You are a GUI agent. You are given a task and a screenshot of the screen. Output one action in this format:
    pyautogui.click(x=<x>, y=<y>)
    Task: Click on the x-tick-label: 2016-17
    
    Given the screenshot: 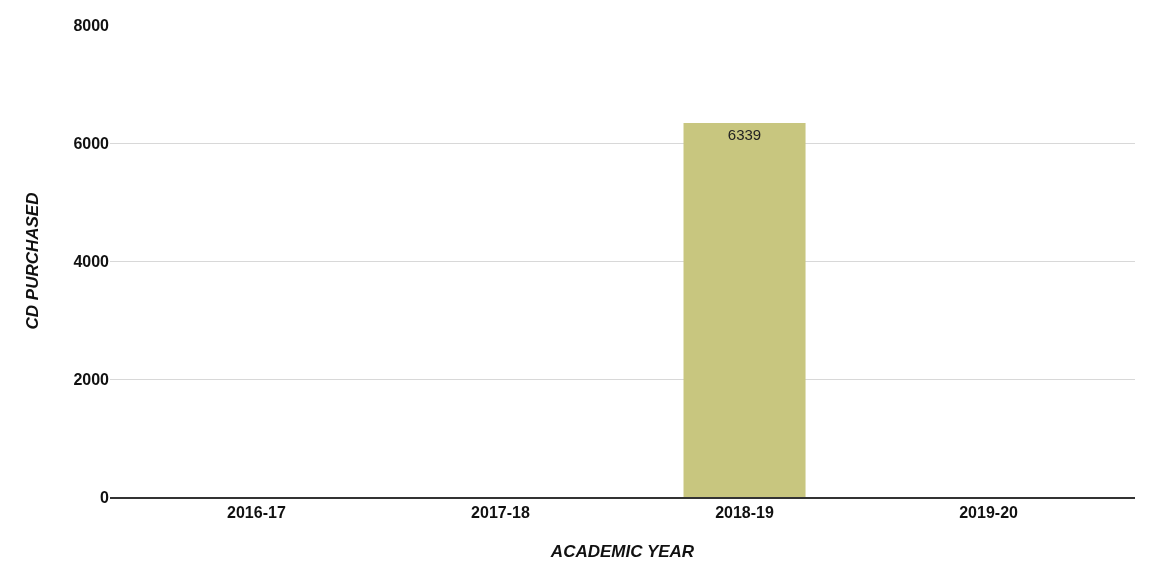 What is the action you would take?
    pyautogui.click(x=256, y=512)
    